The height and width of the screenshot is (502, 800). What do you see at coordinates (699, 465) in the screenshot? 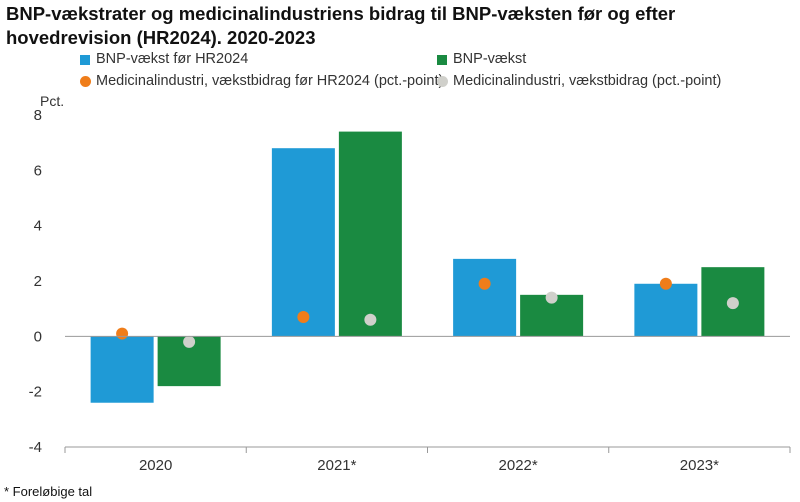
I see `x-tick-label: 2023*` at bounding box center [699, 465].